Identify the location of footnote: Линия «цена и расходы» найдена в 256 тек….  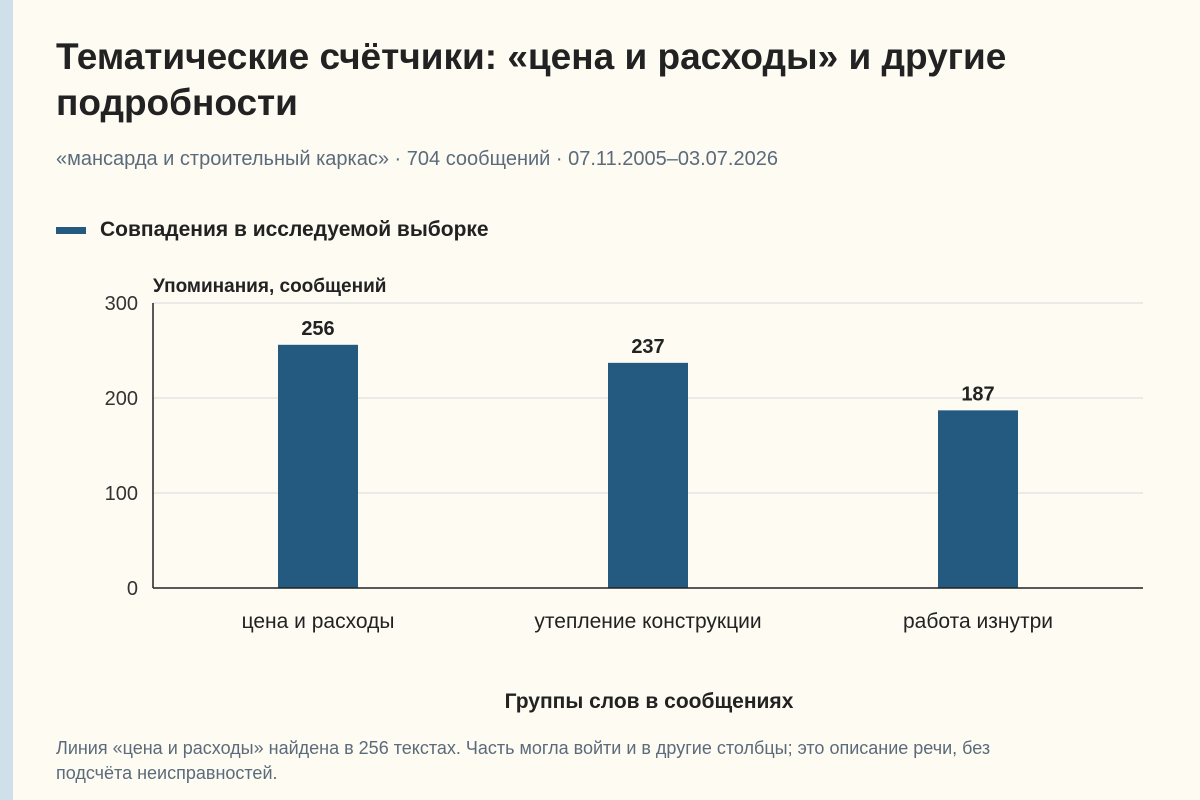
(523, 760).